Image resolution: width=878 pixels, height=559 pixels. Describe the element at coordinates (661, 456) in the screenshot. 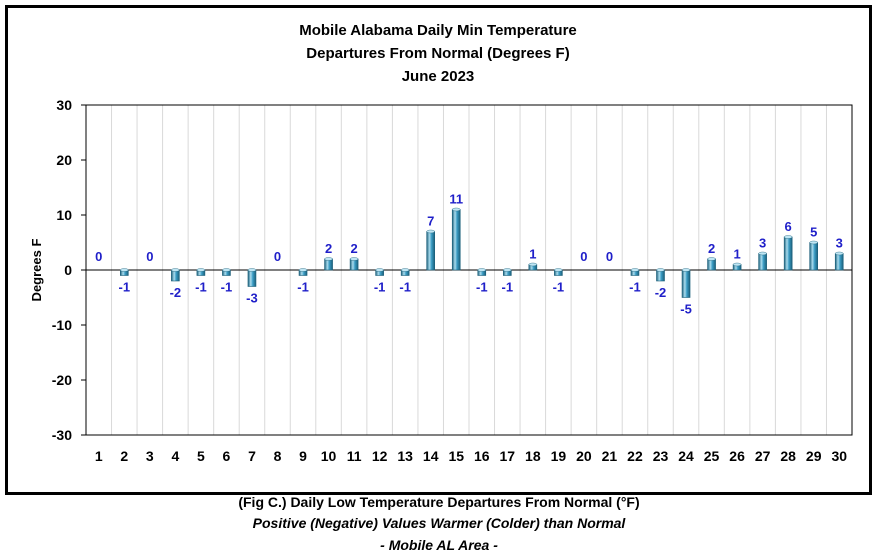

I see `x-tick-label: 23` at that location.